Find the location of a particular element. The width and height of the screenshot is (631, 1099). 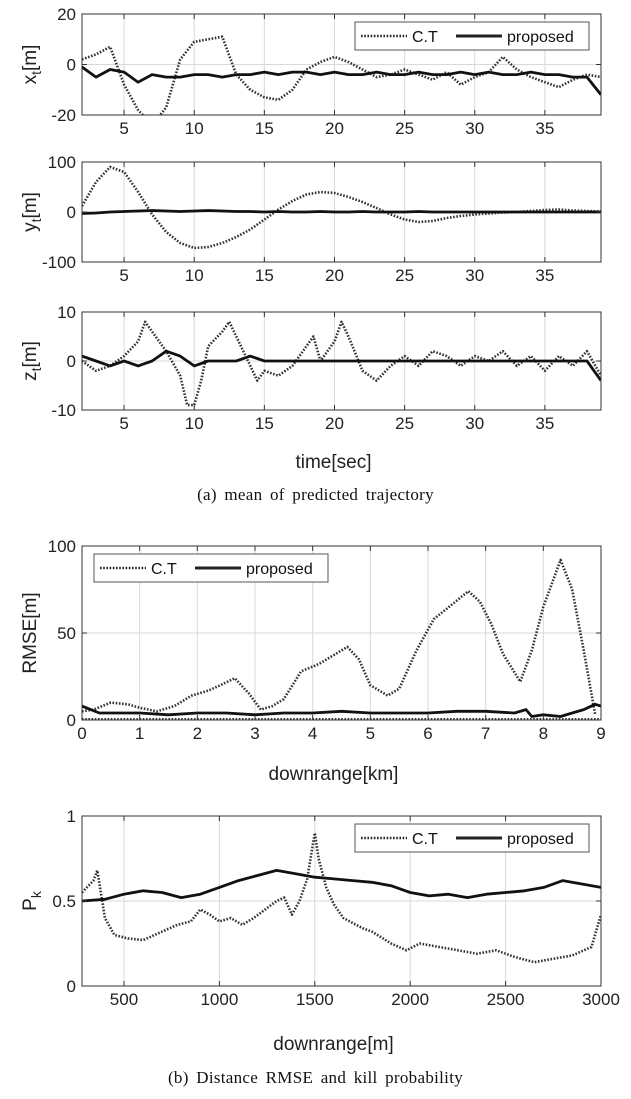

panel-3-ylabel: RMSE[m] is located at coordinates (30, 632).